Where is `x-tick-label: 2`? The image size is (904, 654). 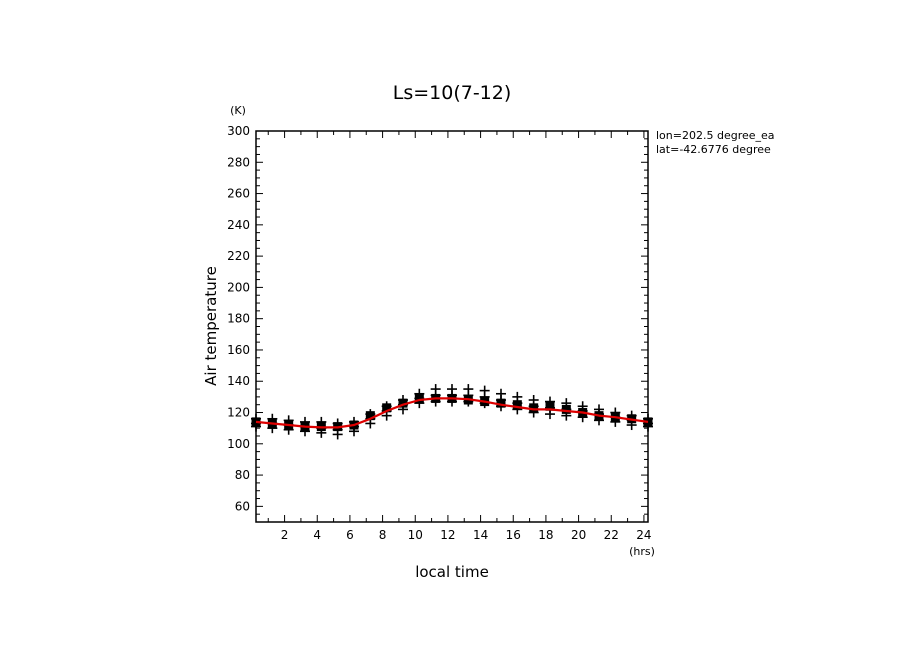
x-tick-label: 2 is located at coordinates (285, 535).